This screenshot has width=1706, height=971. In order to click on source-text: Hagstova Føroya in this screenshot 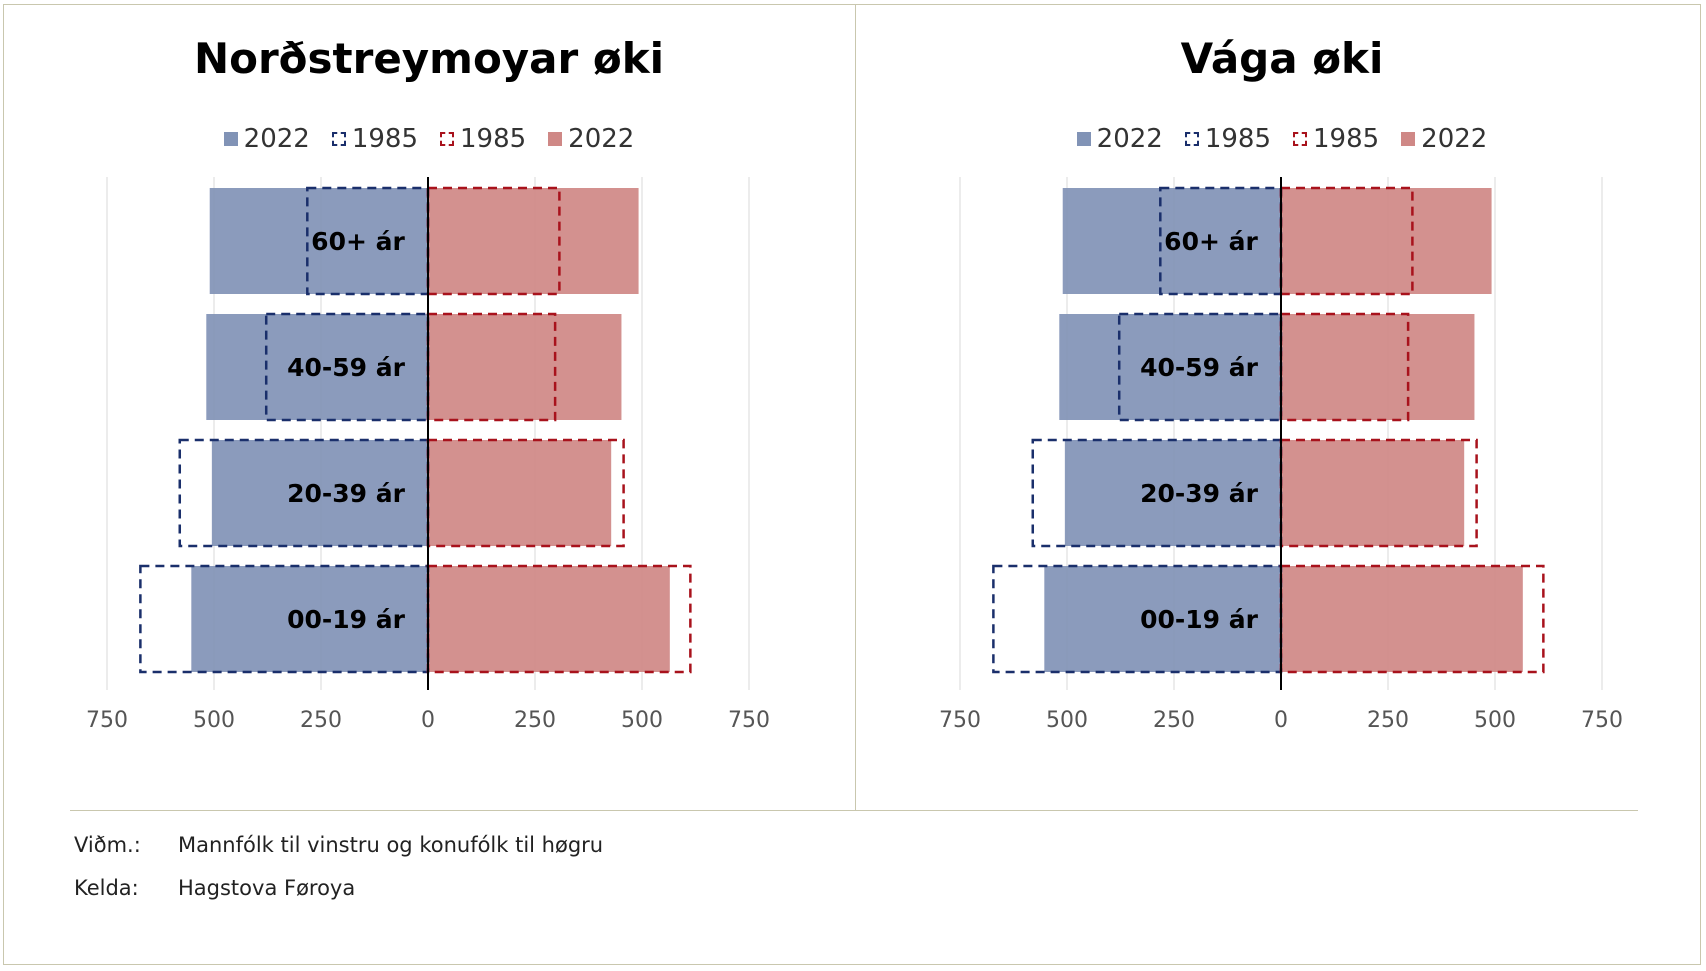, I will do `click(267, 888)`.